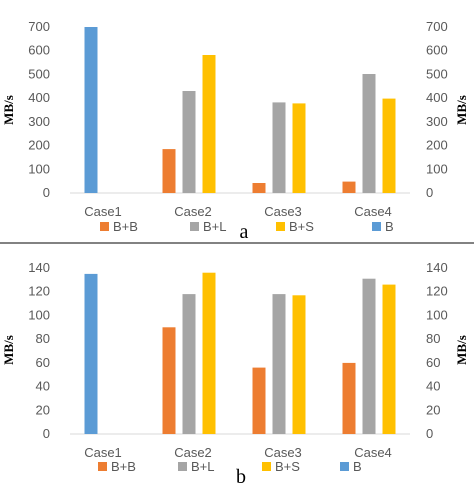 Image resolution: width=474 pixels, height=486 pixels. I want to click on y-tick-label-right: 40, so click(433, 386).